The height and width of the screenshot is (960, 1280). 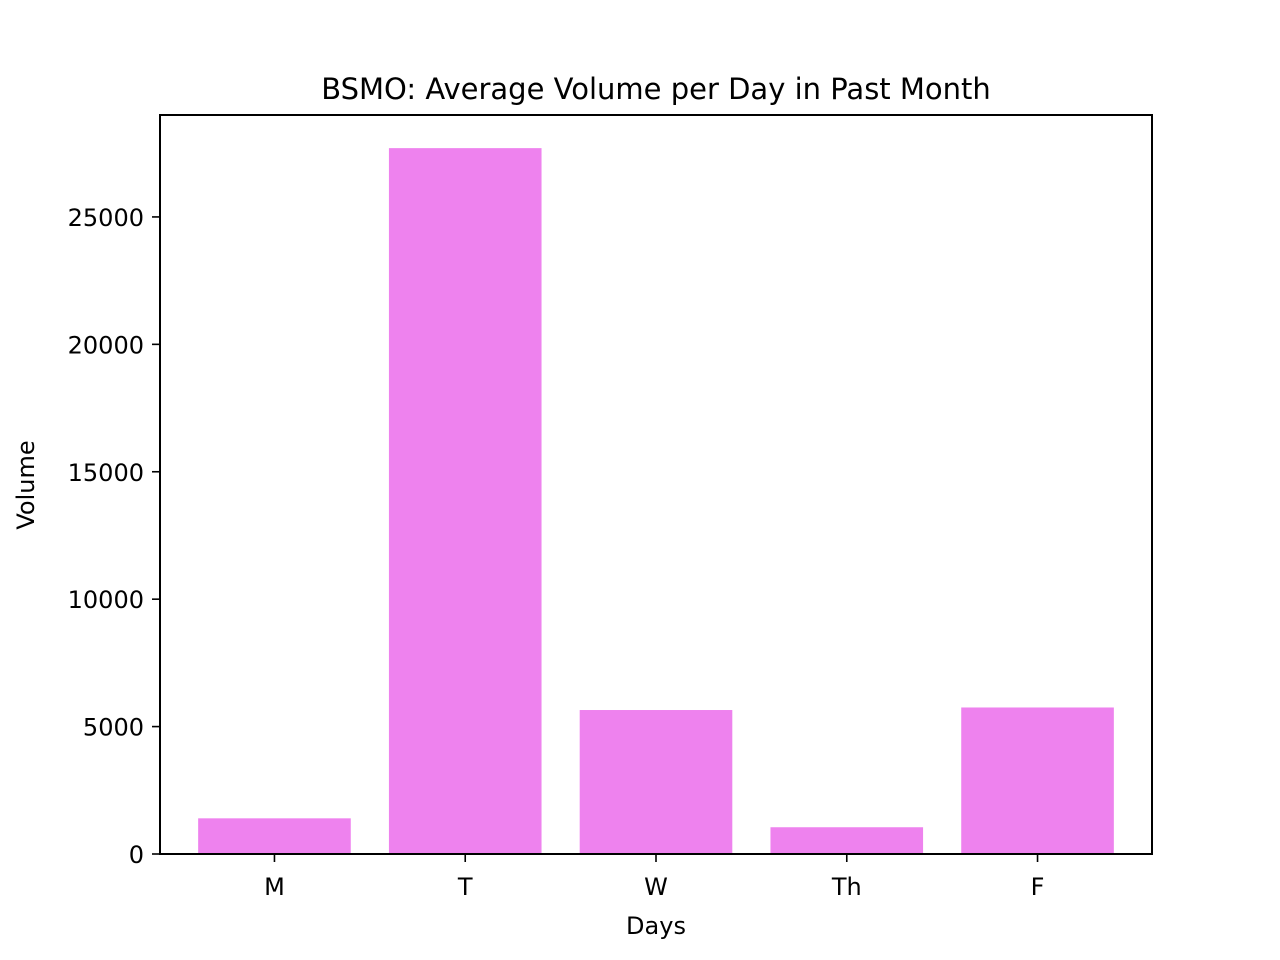 What do you see at coordinates (656, 887) in the screenshot?
I see `x-tick-label: W` at bounding box center [656, 887].